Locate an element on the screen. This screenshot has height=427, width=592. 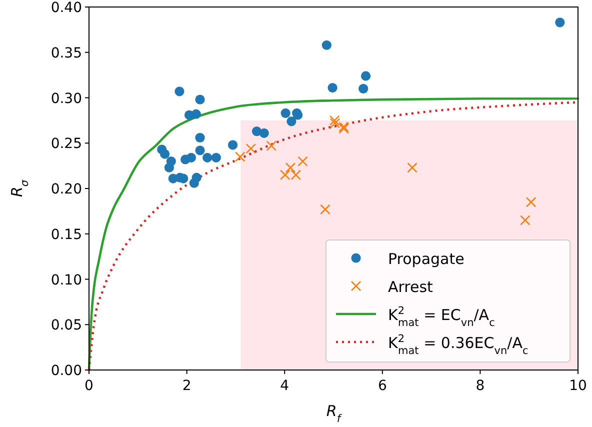
y-tick-label: 0.40 is located at coordinates (66, 8).